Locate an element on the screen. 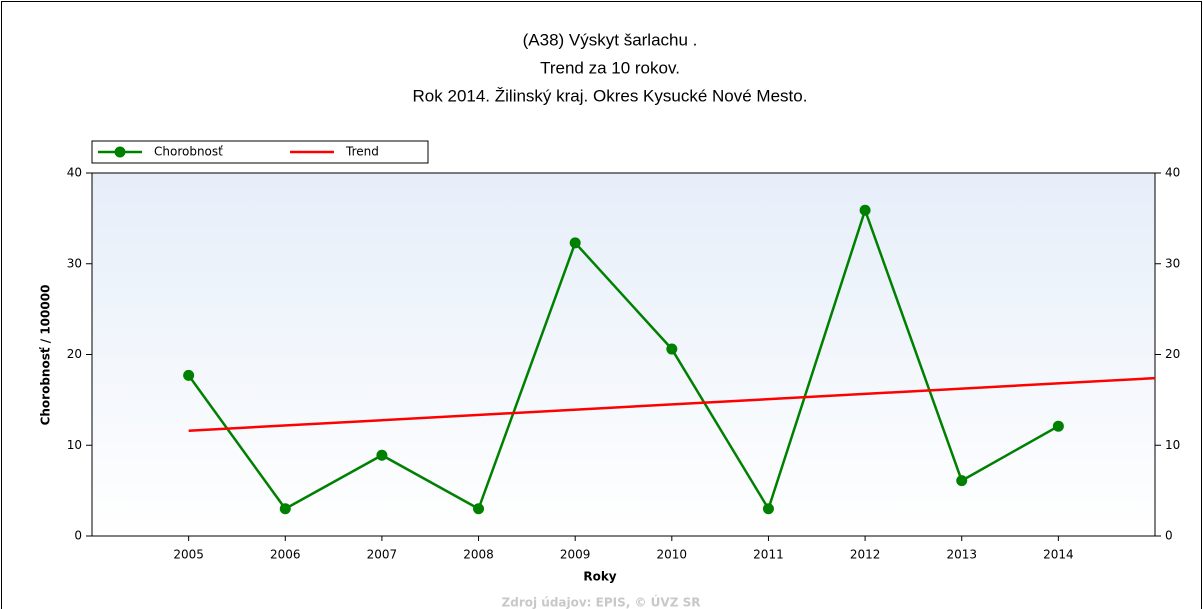  y-tick-label: 0 is located at coordinates (78, 536).